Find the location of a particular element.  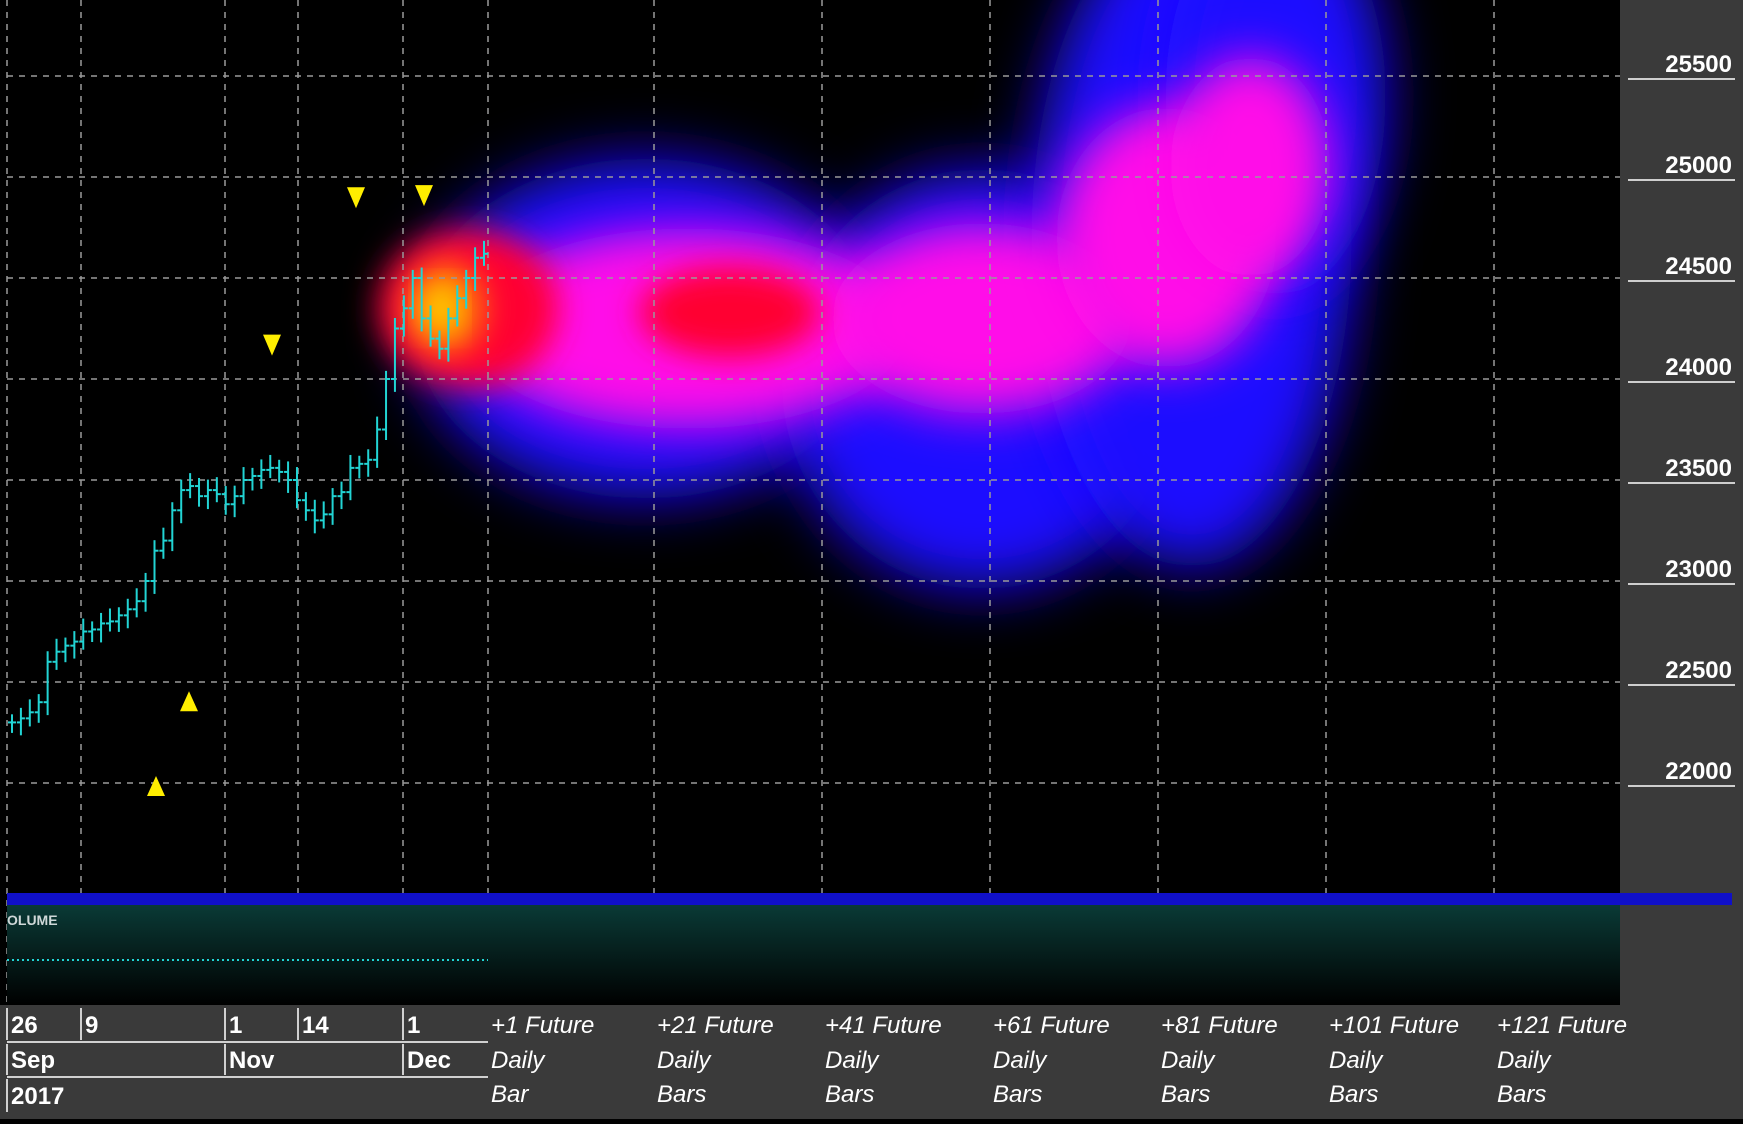

price-bars is located at coordinates (248, 488).